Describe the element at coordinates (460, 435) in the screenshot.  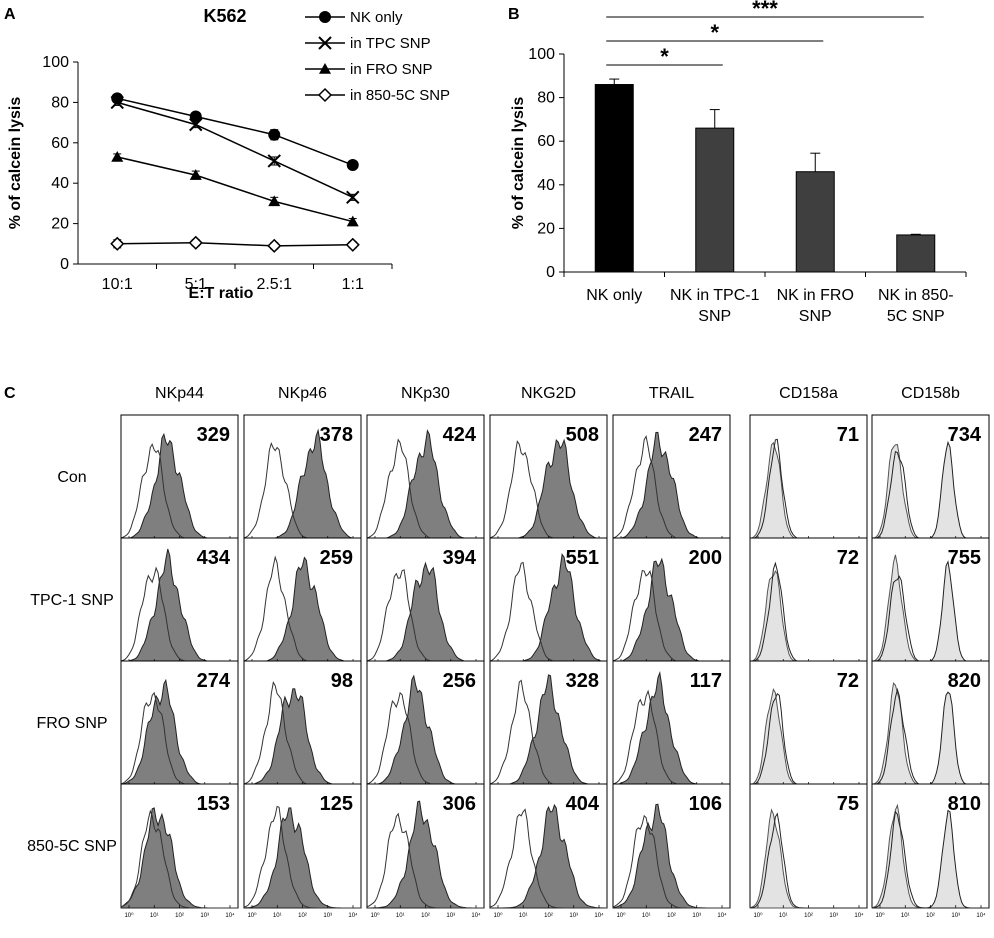
I see `histogram-mfi-value: 424` at that location.